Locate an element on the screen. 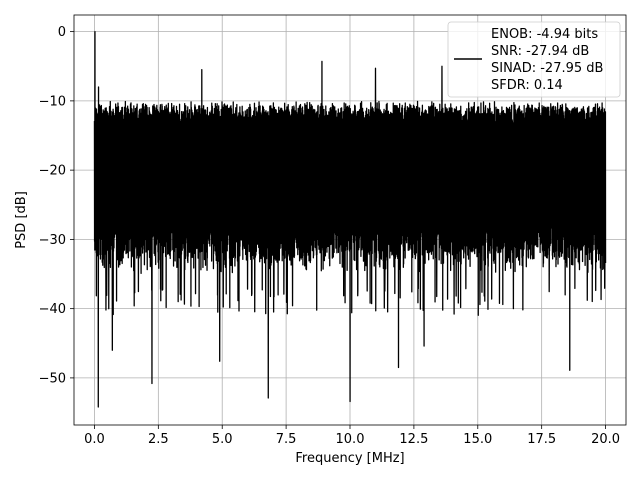 This screenshot has height=480, width=640. x-tick-label: 0.0 is located at coordinates (94, 439).